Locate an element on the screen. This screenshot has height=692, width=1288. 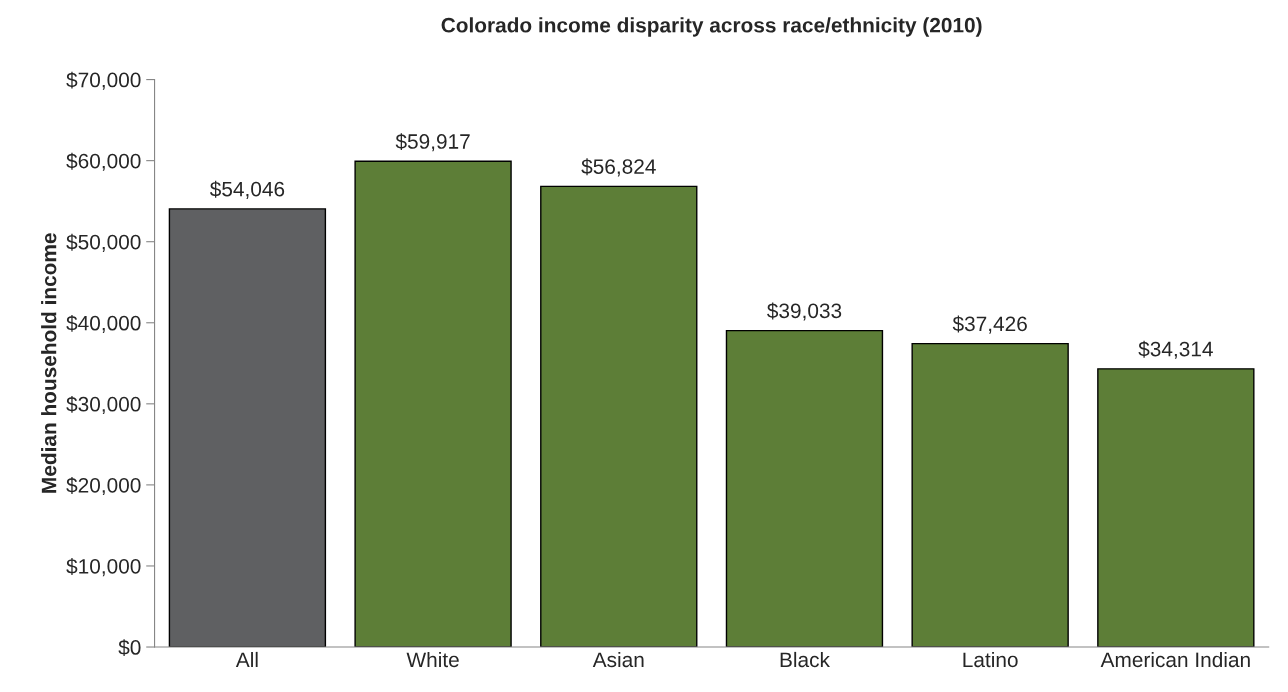
data-label: $39,033 is located at coordinates (804, 311).